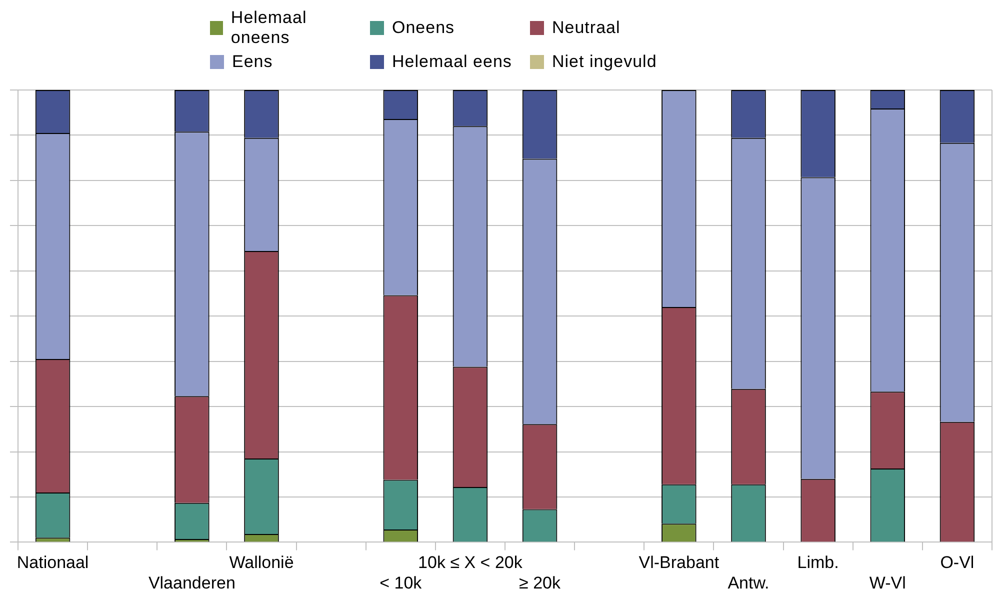  I want to click on legend-label: Oneens, so click(423, 28).